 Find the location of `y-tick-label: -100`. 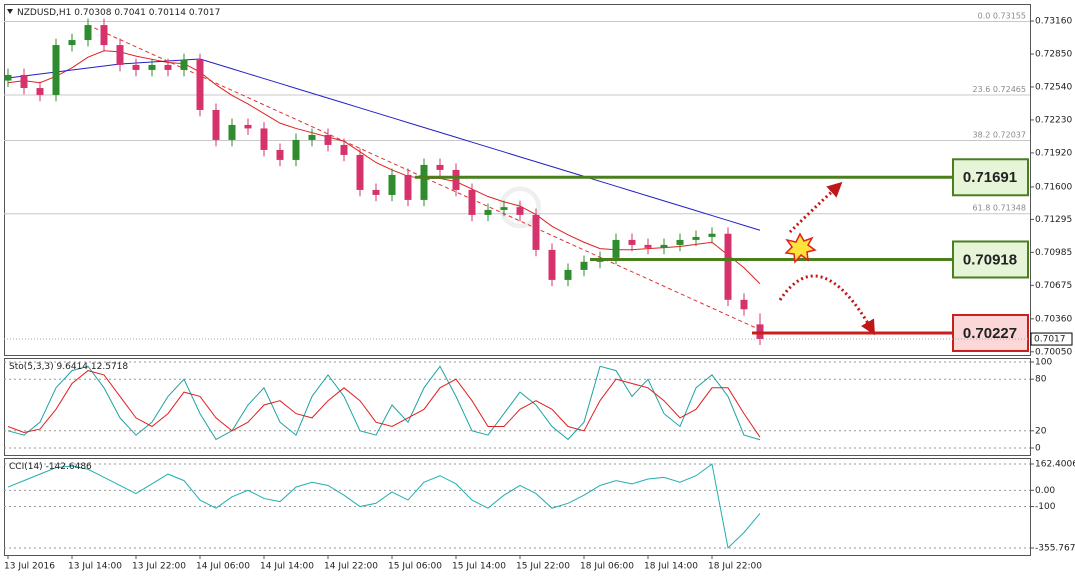

y-tick-label: -100 is located at coordinates (1045, 507).